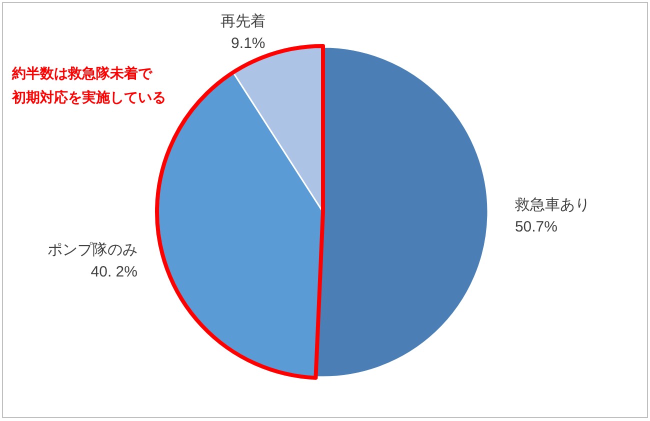 The image size is (650, 421). I want to click on data-label: 9.1%, so click(248, 43).